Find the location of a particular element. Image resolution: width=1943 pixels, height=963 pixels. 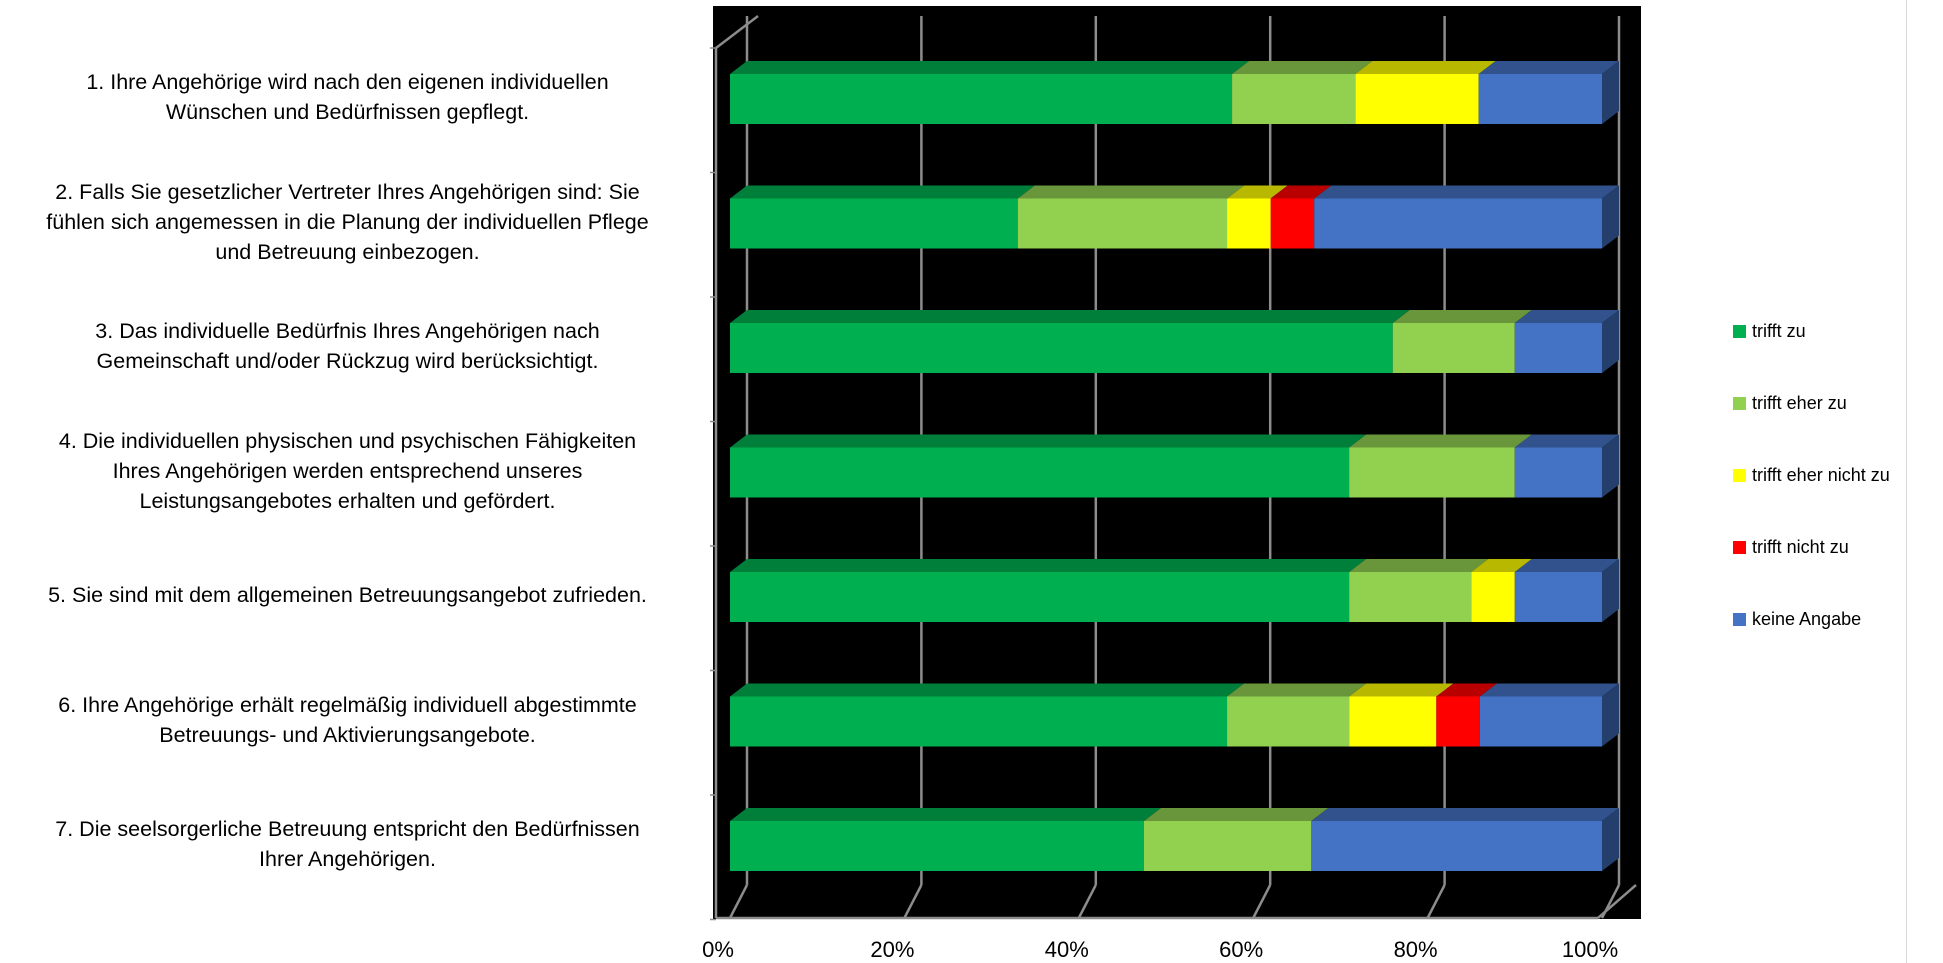

legend-item: trifft zu is located at coordinates (1769, 331).